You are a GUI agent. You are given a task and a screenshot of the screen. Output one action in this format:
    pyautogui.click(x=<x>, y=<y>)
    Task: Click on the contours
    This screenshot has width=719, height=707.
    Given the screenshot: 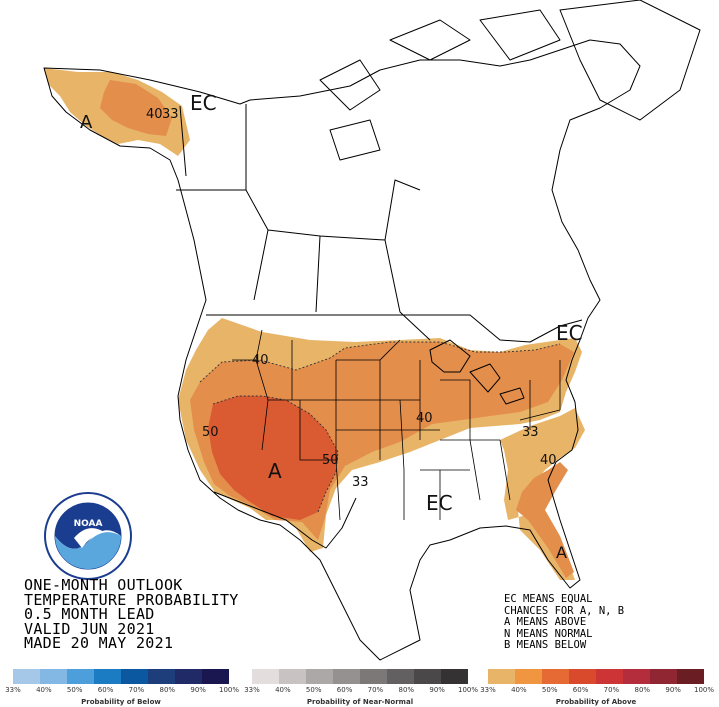 What is the action you would take?
    pyautogui.click(x=380, y=427)
    